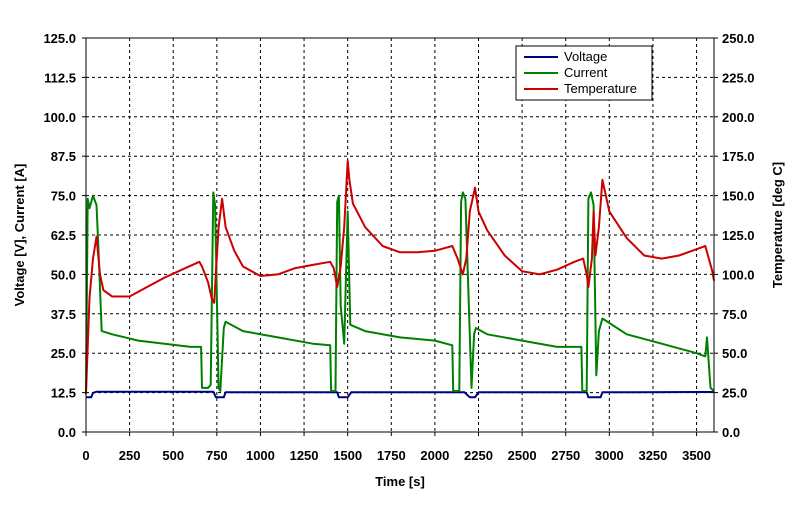  What do you see at coordinates (347, 455) in the screenshot?
I see `x-tick-label: 1500` at bounding box center [347, 455].